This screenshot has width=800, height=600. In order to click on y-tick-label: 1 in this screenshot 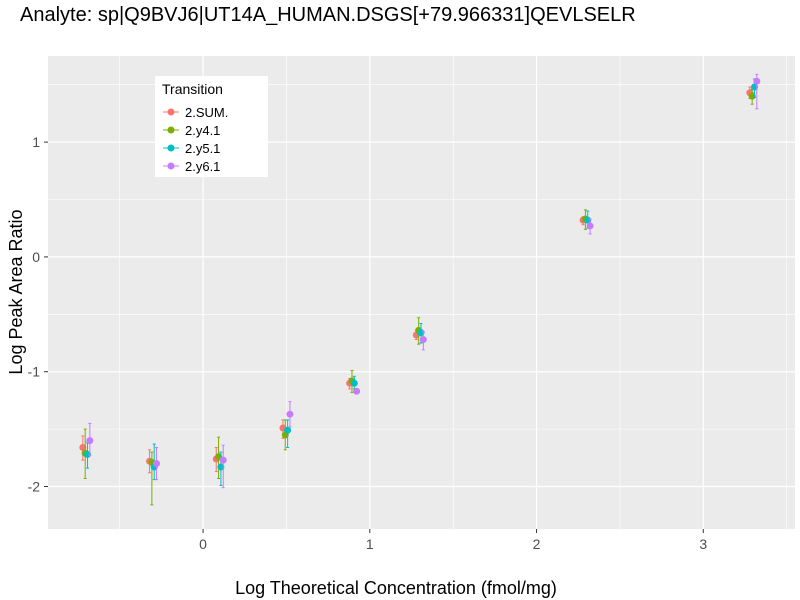, I will do `click(36, 142)`.